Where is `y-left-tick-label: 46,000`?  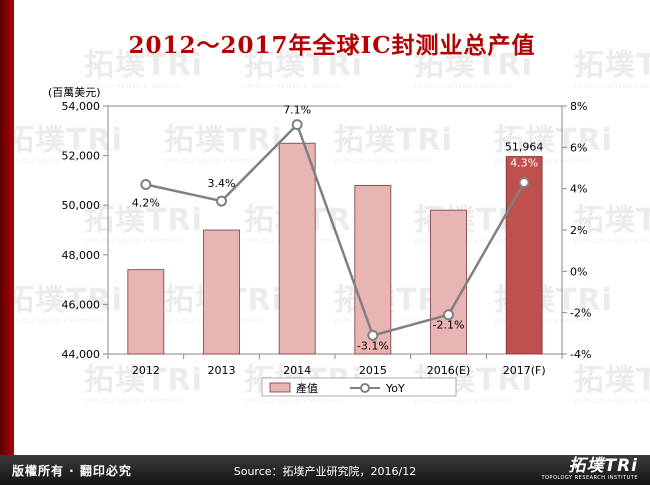 y-left-tick-label: 46,000 is located at coordinates (81, 304).